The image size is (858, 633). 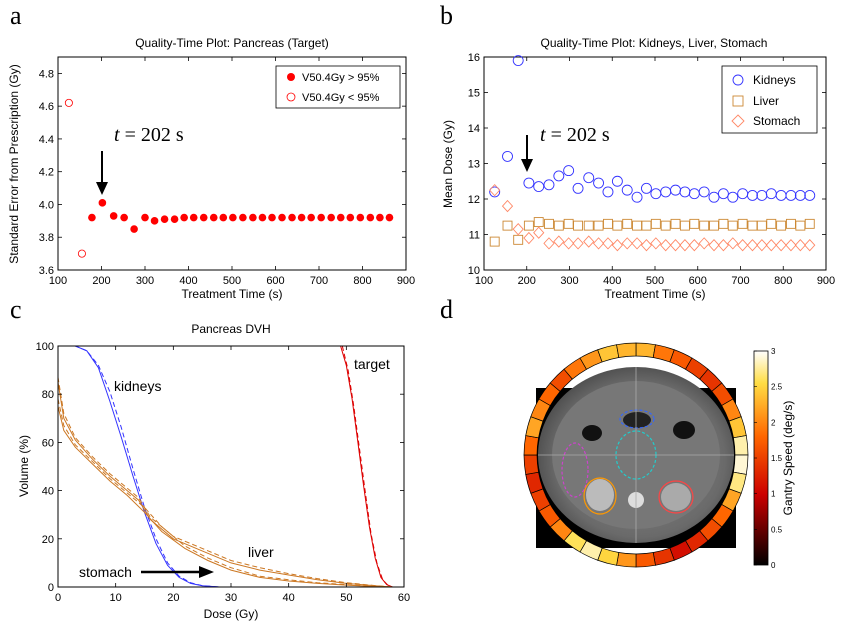 What do you see at coordinates (275, 281) in the screenshot?
I see `x-tick-label: 600` at bounding box center [275, 281].